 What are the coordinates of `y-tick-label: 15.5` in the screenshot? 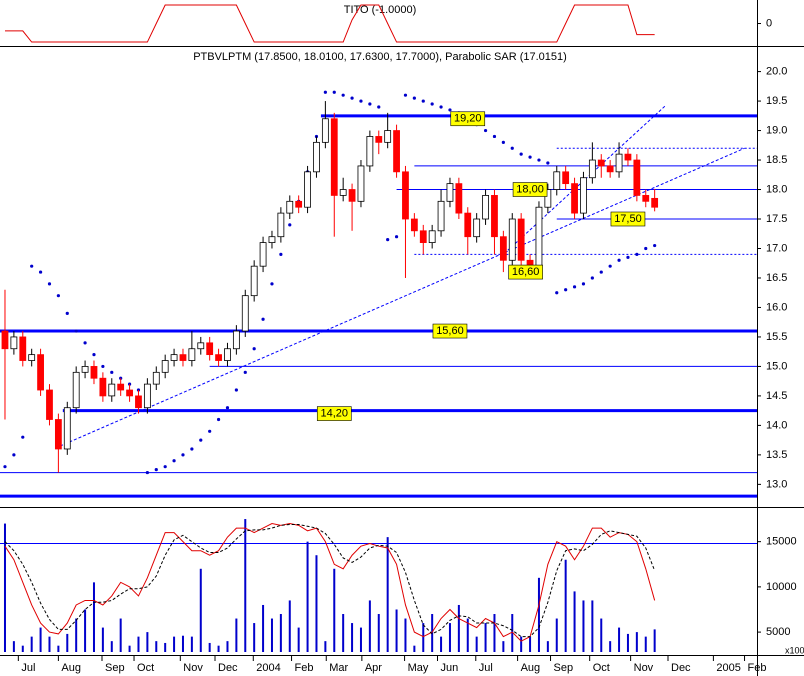 It's located at (776, 337).